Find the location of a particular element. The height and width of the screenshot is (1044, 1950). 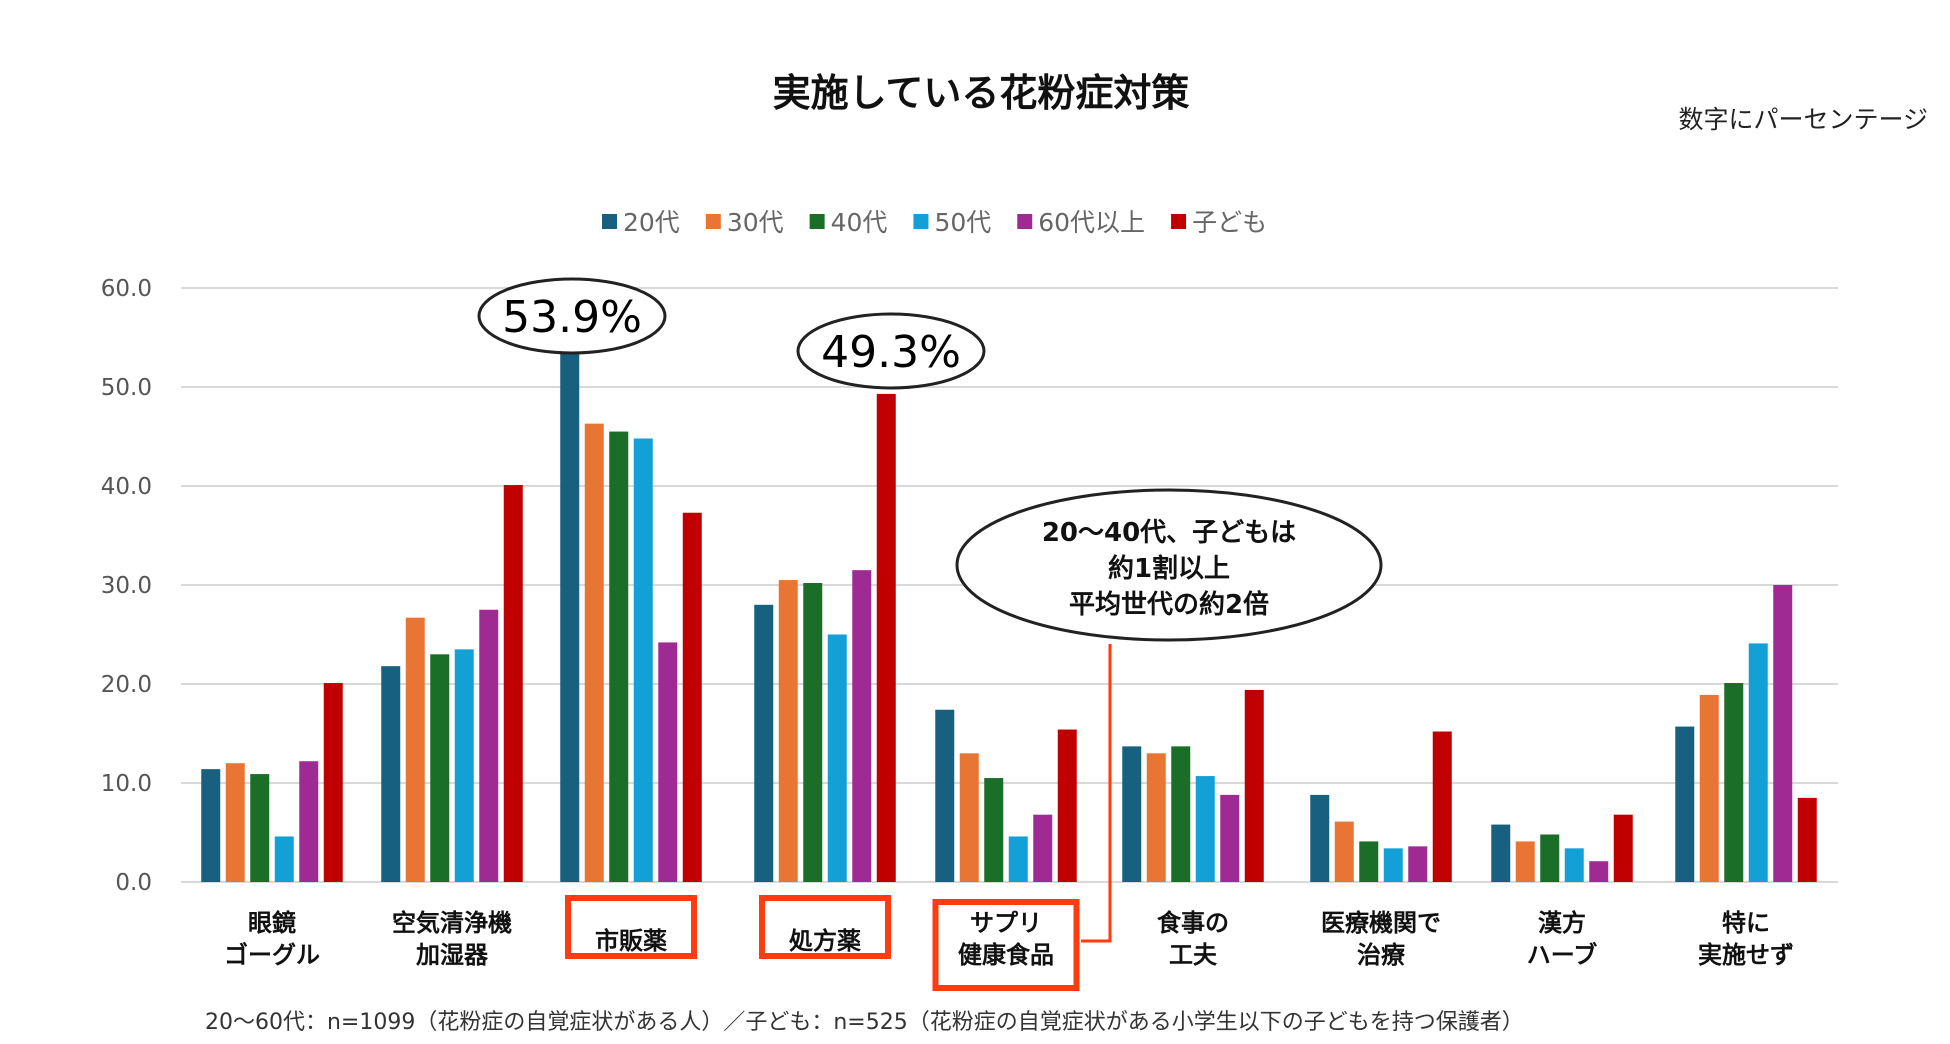

bar-50代-1 is located at coordinates (464, 765).